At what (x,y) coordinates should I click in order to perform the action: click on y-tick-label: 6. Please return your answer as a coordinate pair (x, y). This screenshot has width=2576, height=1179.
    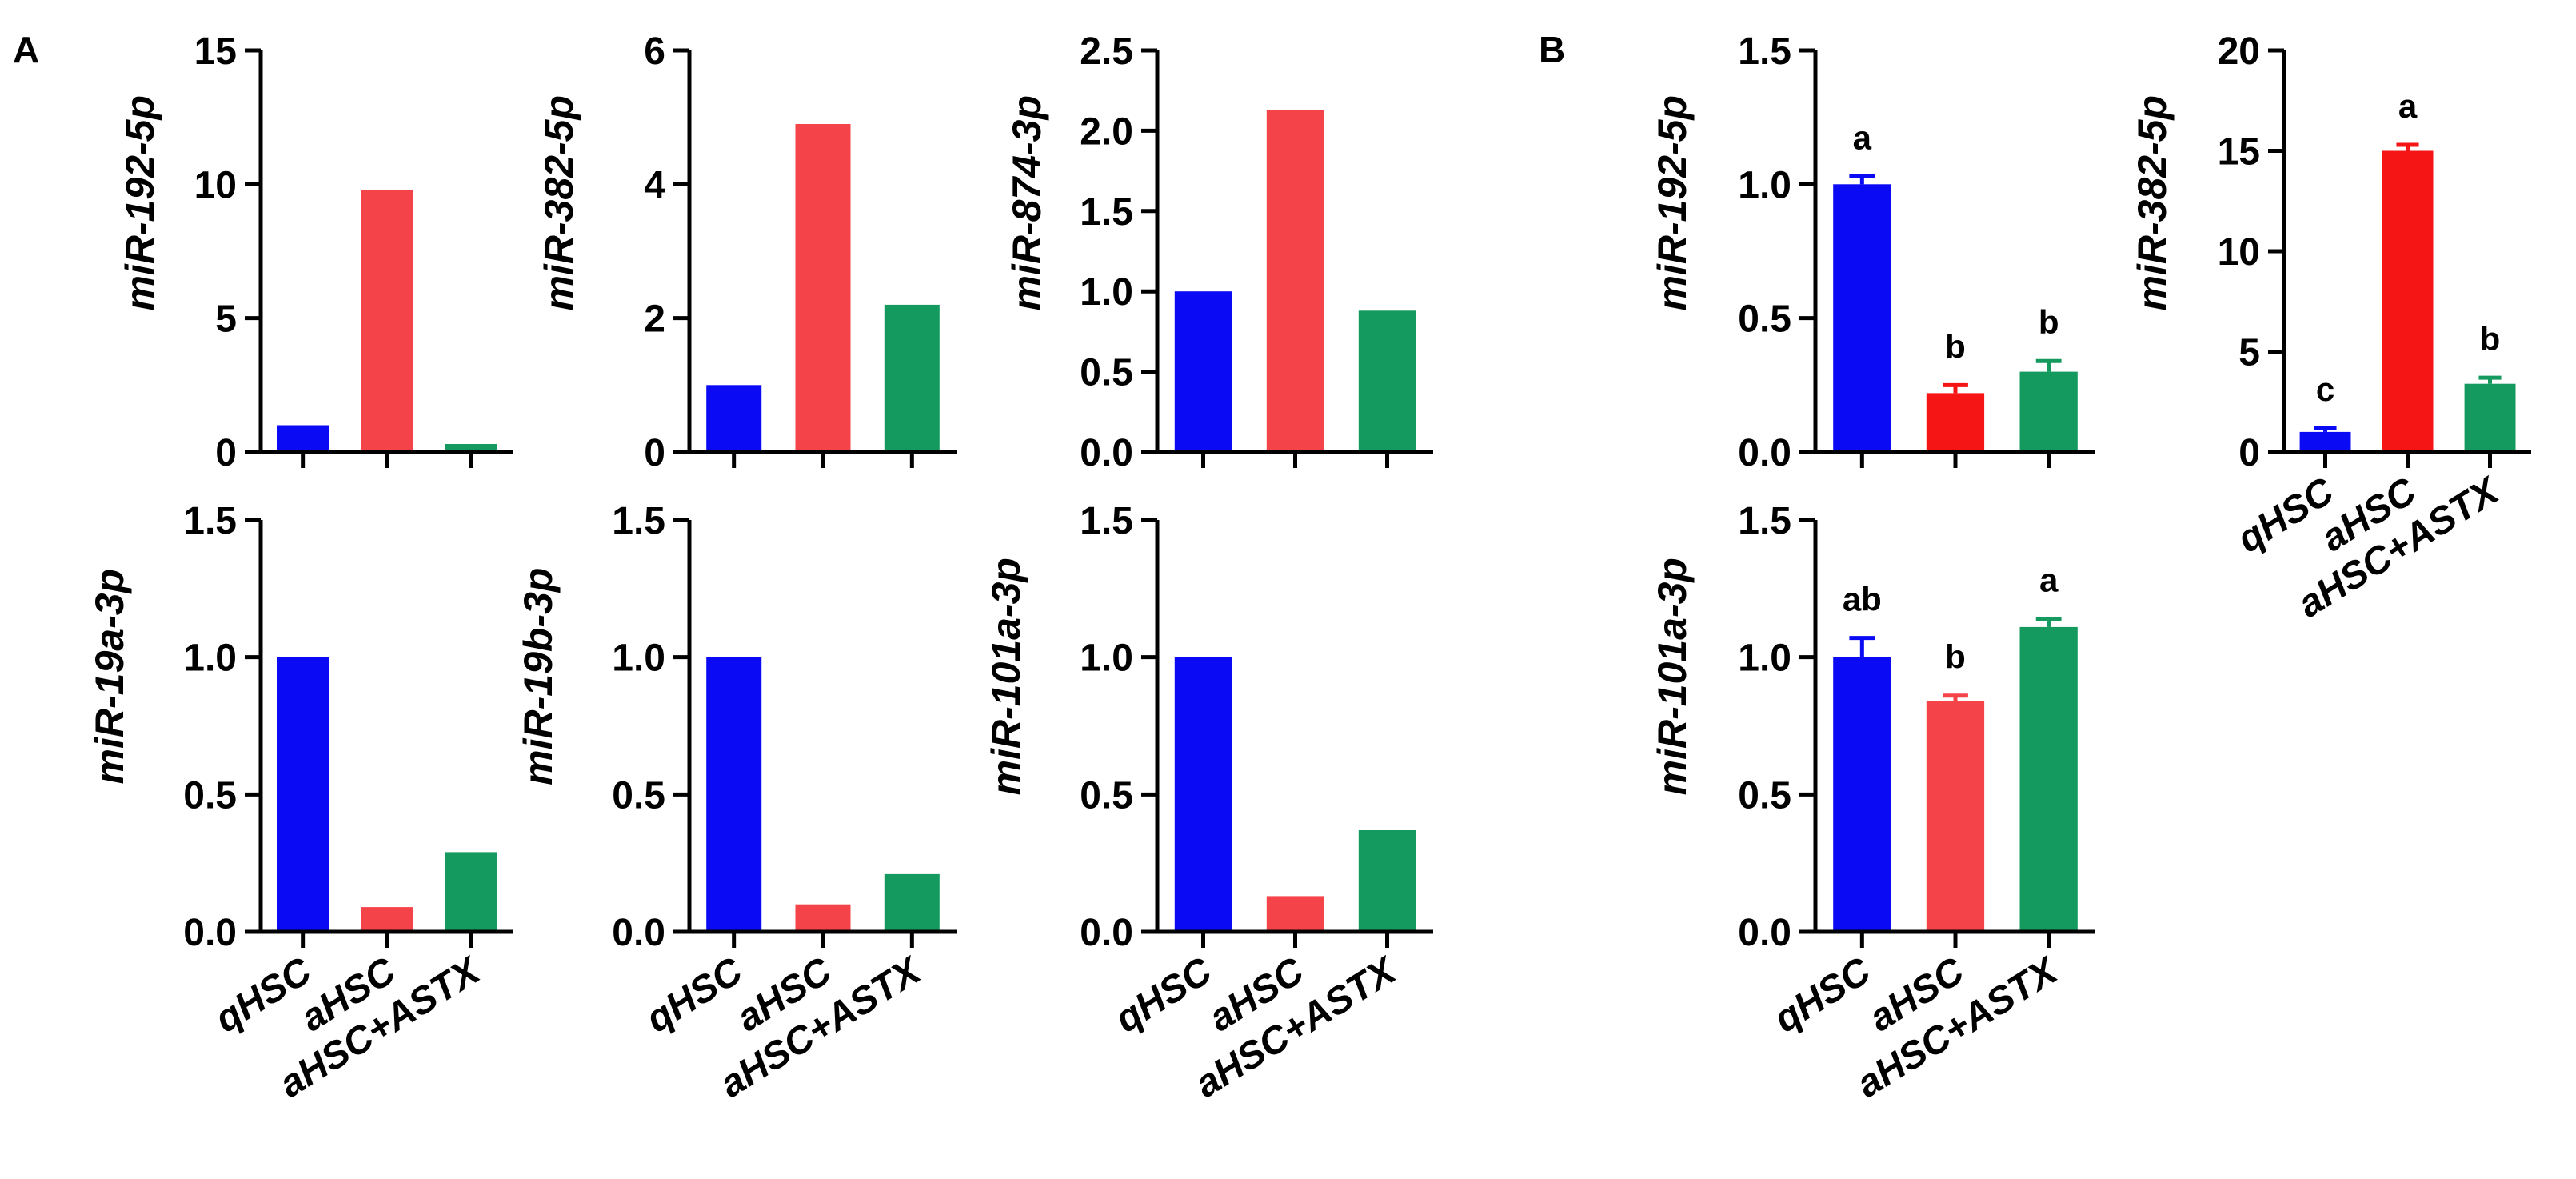
    Looking at the image, I should click on (655, 51).